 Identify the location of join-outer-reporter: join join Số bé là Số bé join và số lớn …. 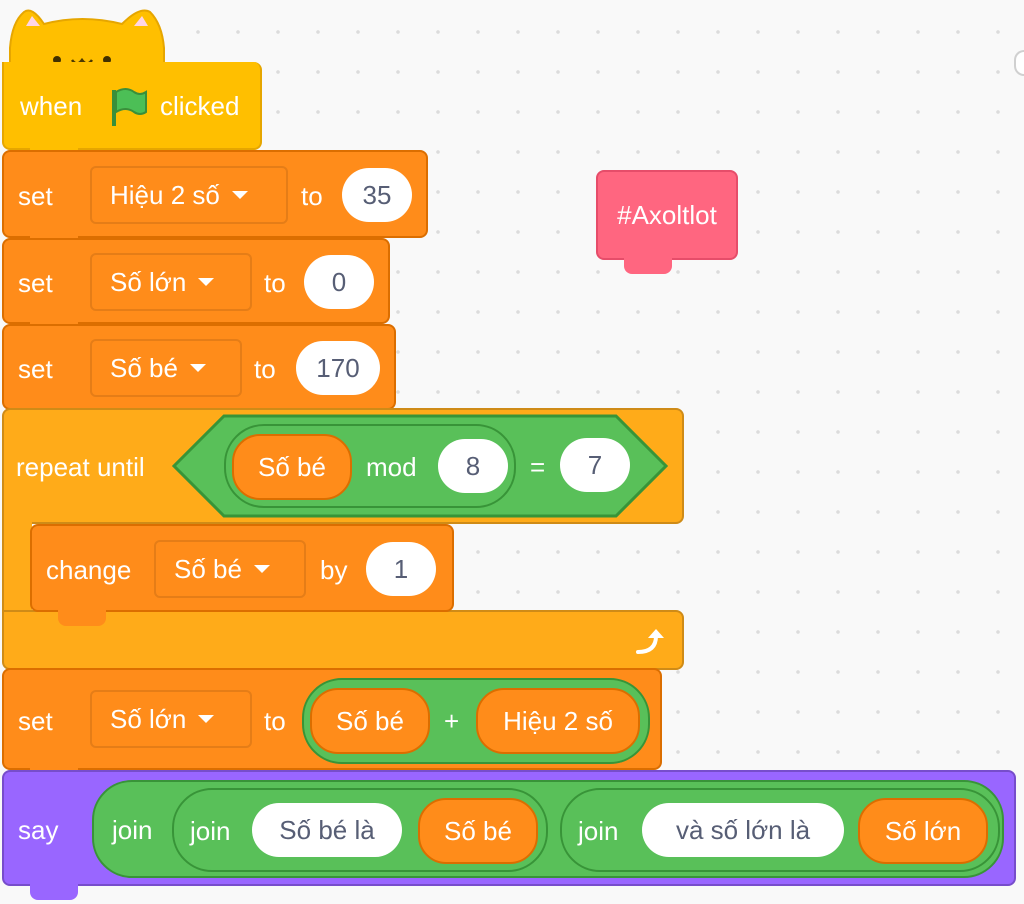
(548, 829).